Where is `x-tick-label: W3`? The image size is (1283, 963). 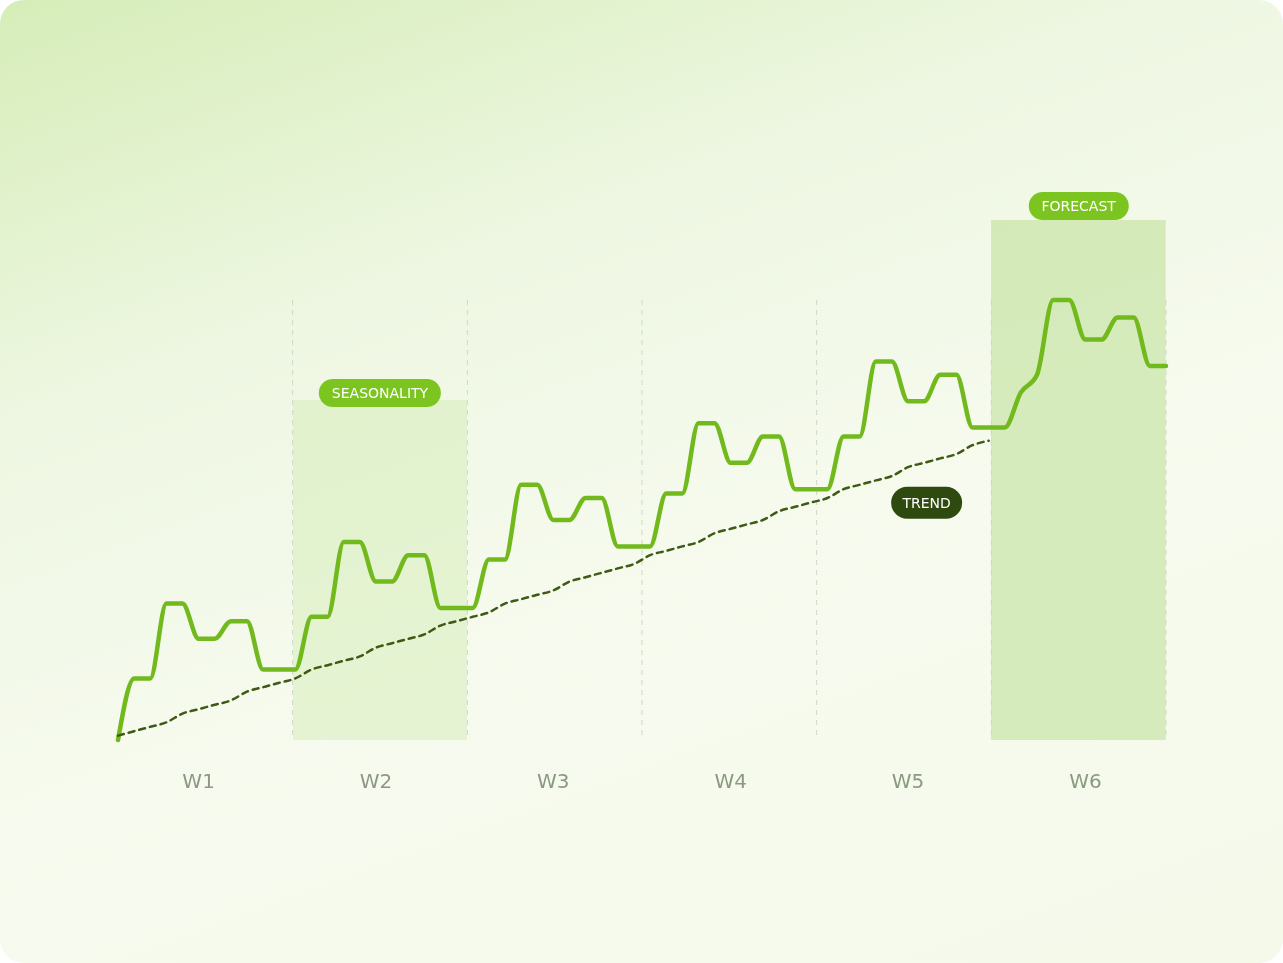
x-tick-label: W3 is located at coordinates (553, 781).